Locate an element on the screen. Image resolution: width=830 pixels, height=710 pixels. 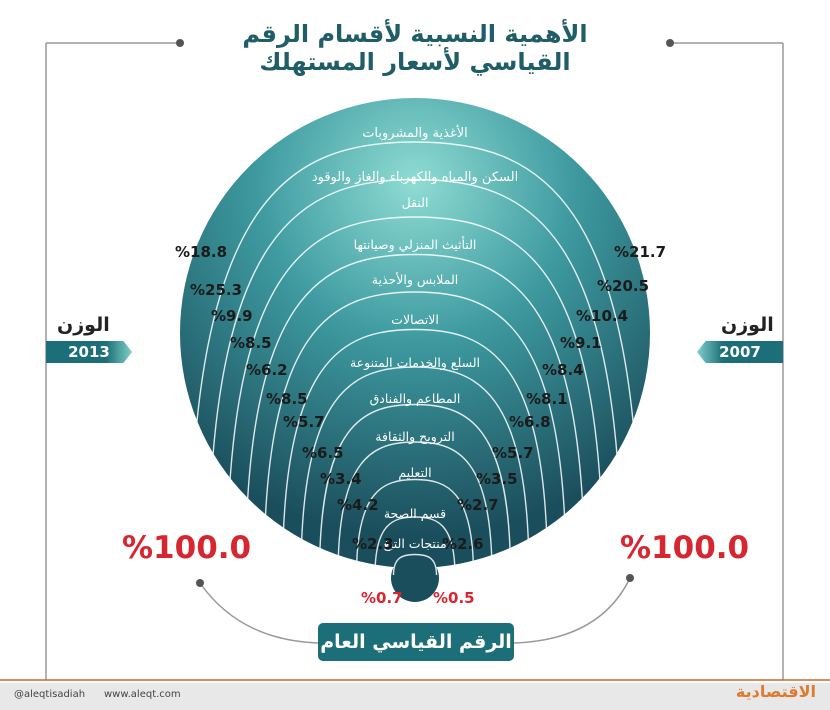
footer-twitter: @aleqtisadiah is located at coordinates (50, 694).